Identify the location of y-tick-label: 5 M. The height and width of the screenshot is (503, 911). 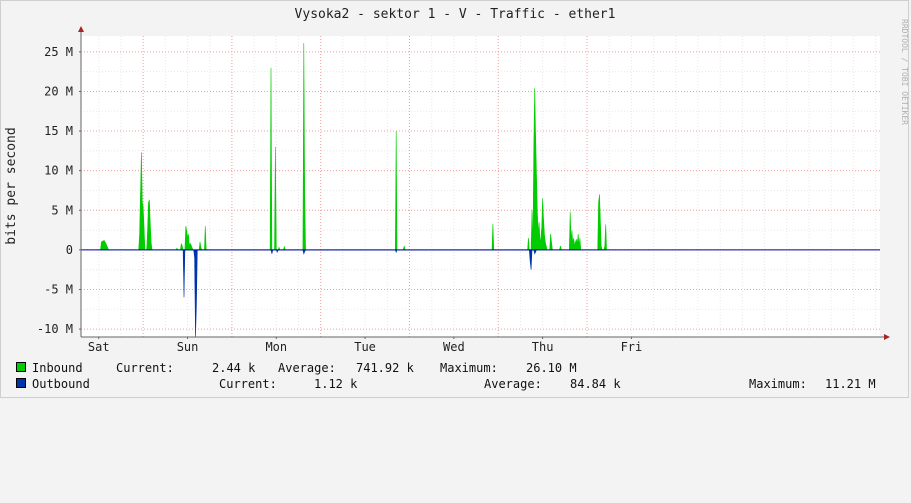
(62, 210).